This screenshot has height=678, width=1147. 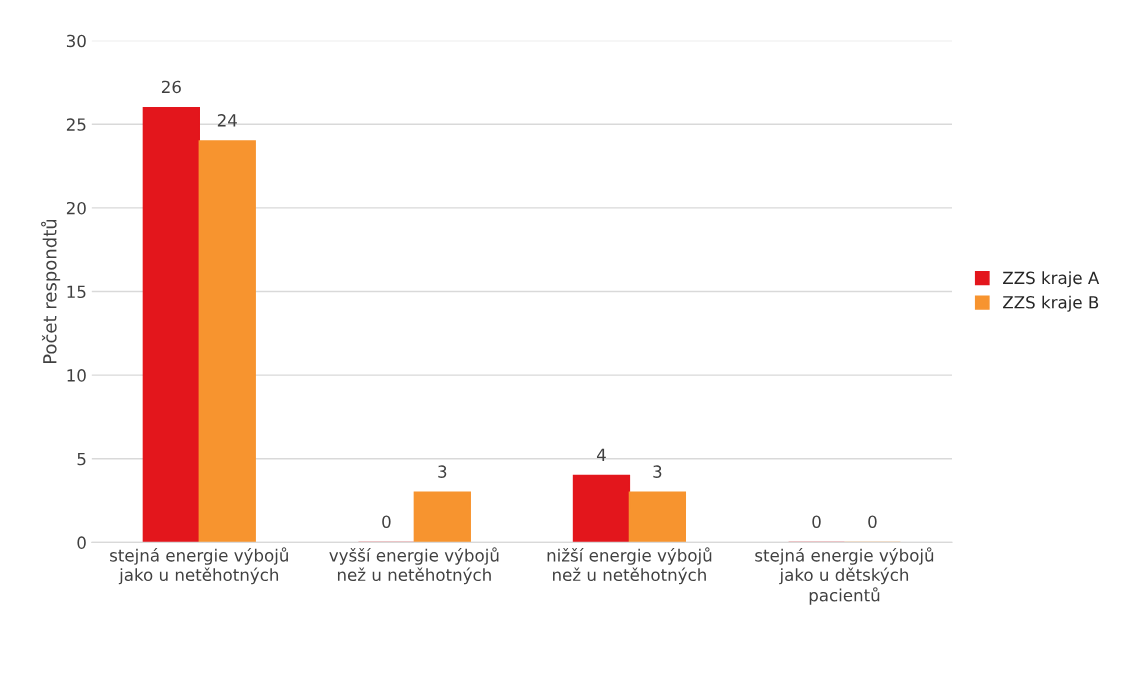 I want to click on legend-label: ZZS kraje B, so click(x=1051, y=303).